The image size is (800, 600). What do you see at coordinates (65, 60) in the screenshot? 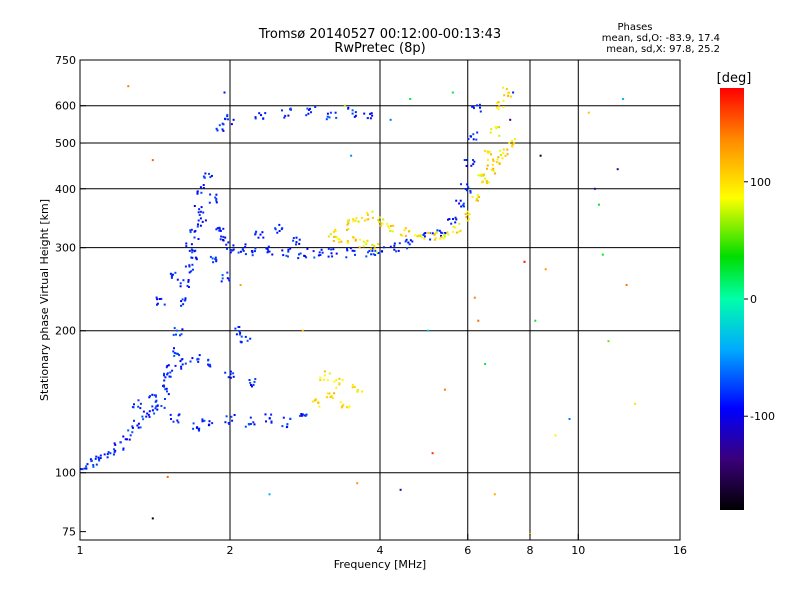
I see `y-tick-label: 750` at bounding box center [65, 60].